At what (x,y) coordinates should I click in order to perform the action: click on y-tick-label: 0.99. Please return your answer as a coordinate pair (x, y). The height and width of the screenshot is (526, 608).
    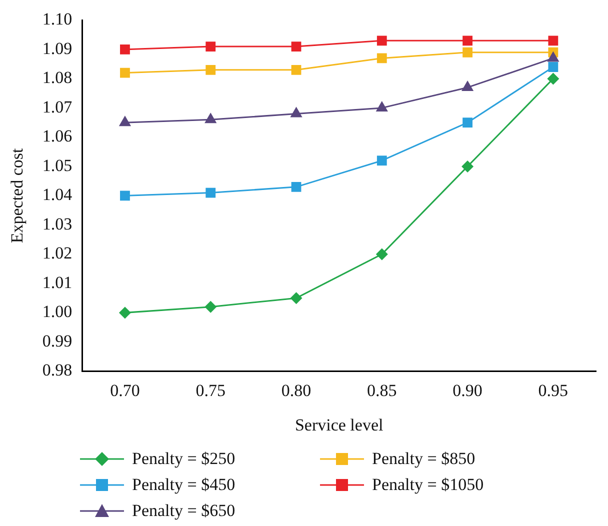
    Looking at the image, I should click on (57, 340).